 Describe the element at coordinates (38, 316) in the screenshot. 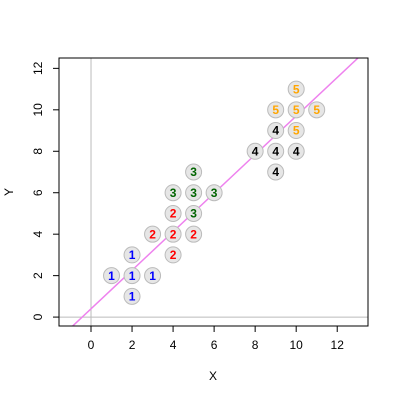

I see `y-tick-label: 0` at that location.